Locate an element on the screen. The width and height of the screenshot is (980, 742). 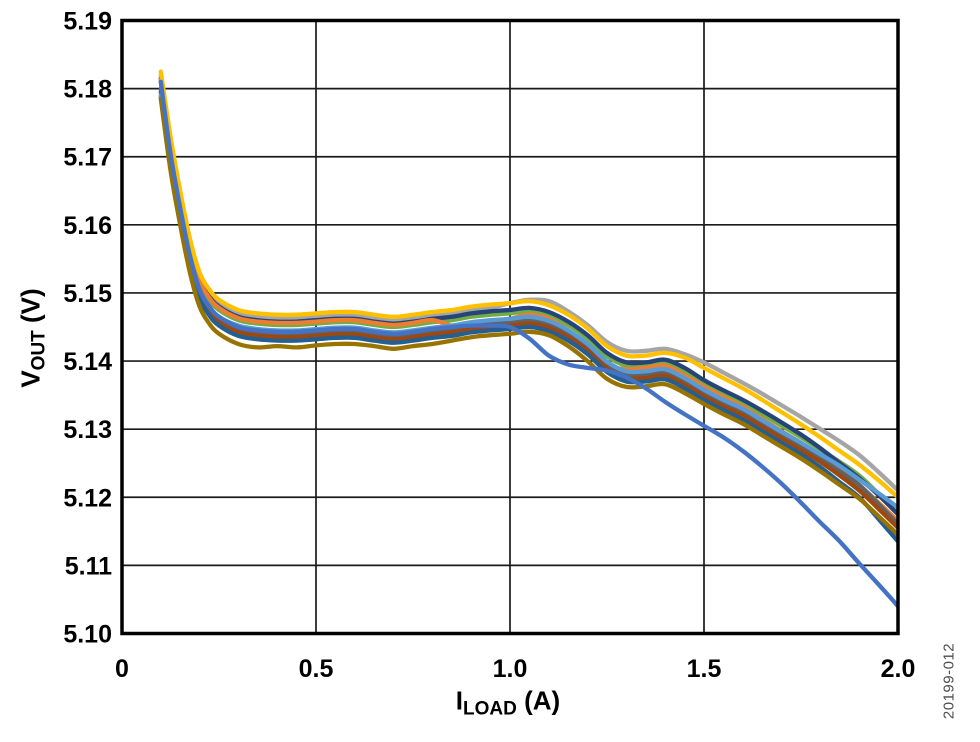
x-tick-label: 0.5 is located at coordinates (316, 669).